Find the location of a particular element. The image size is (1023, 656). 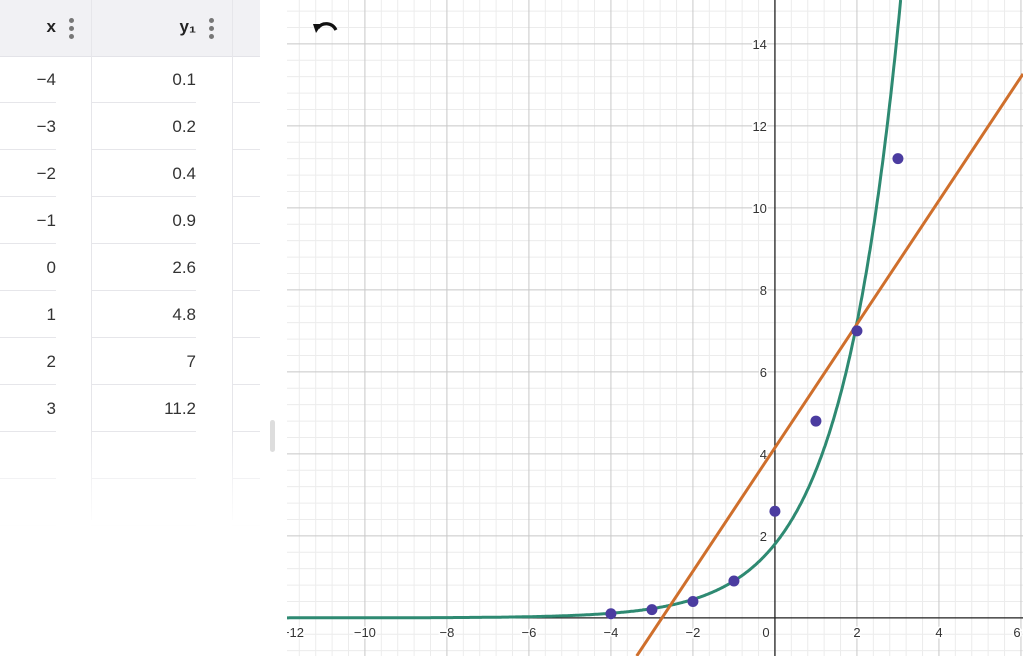

x-tick-label: −8 is located at coordinates (446, 632).